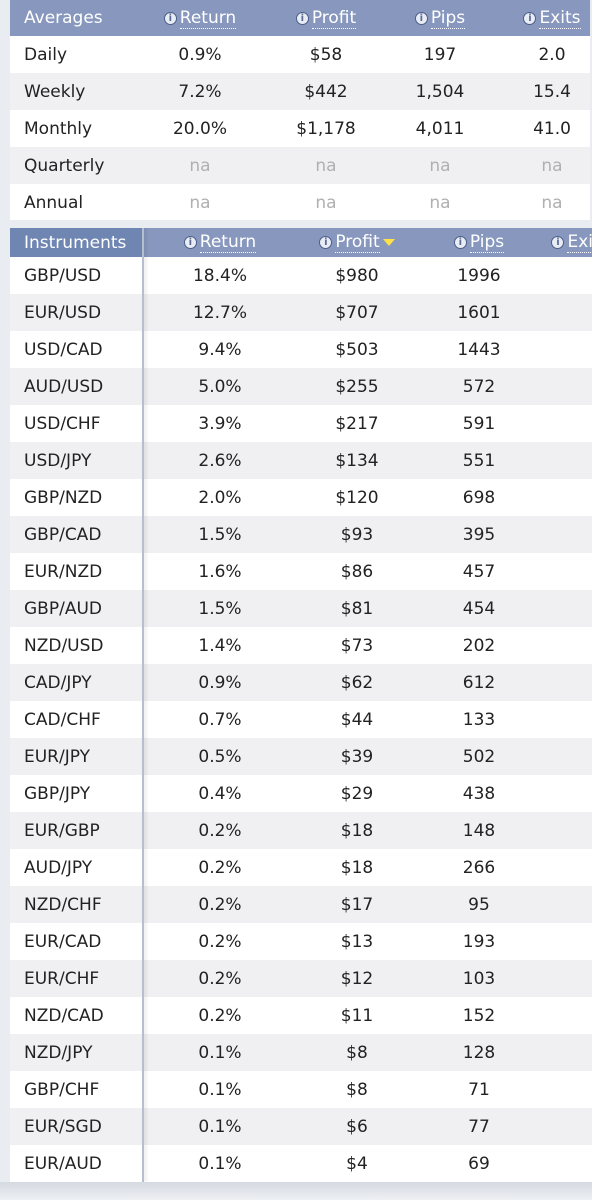  Describe the element at coordinates (479, 460) in the screenshot. I see `value-cell: 551` at that location.